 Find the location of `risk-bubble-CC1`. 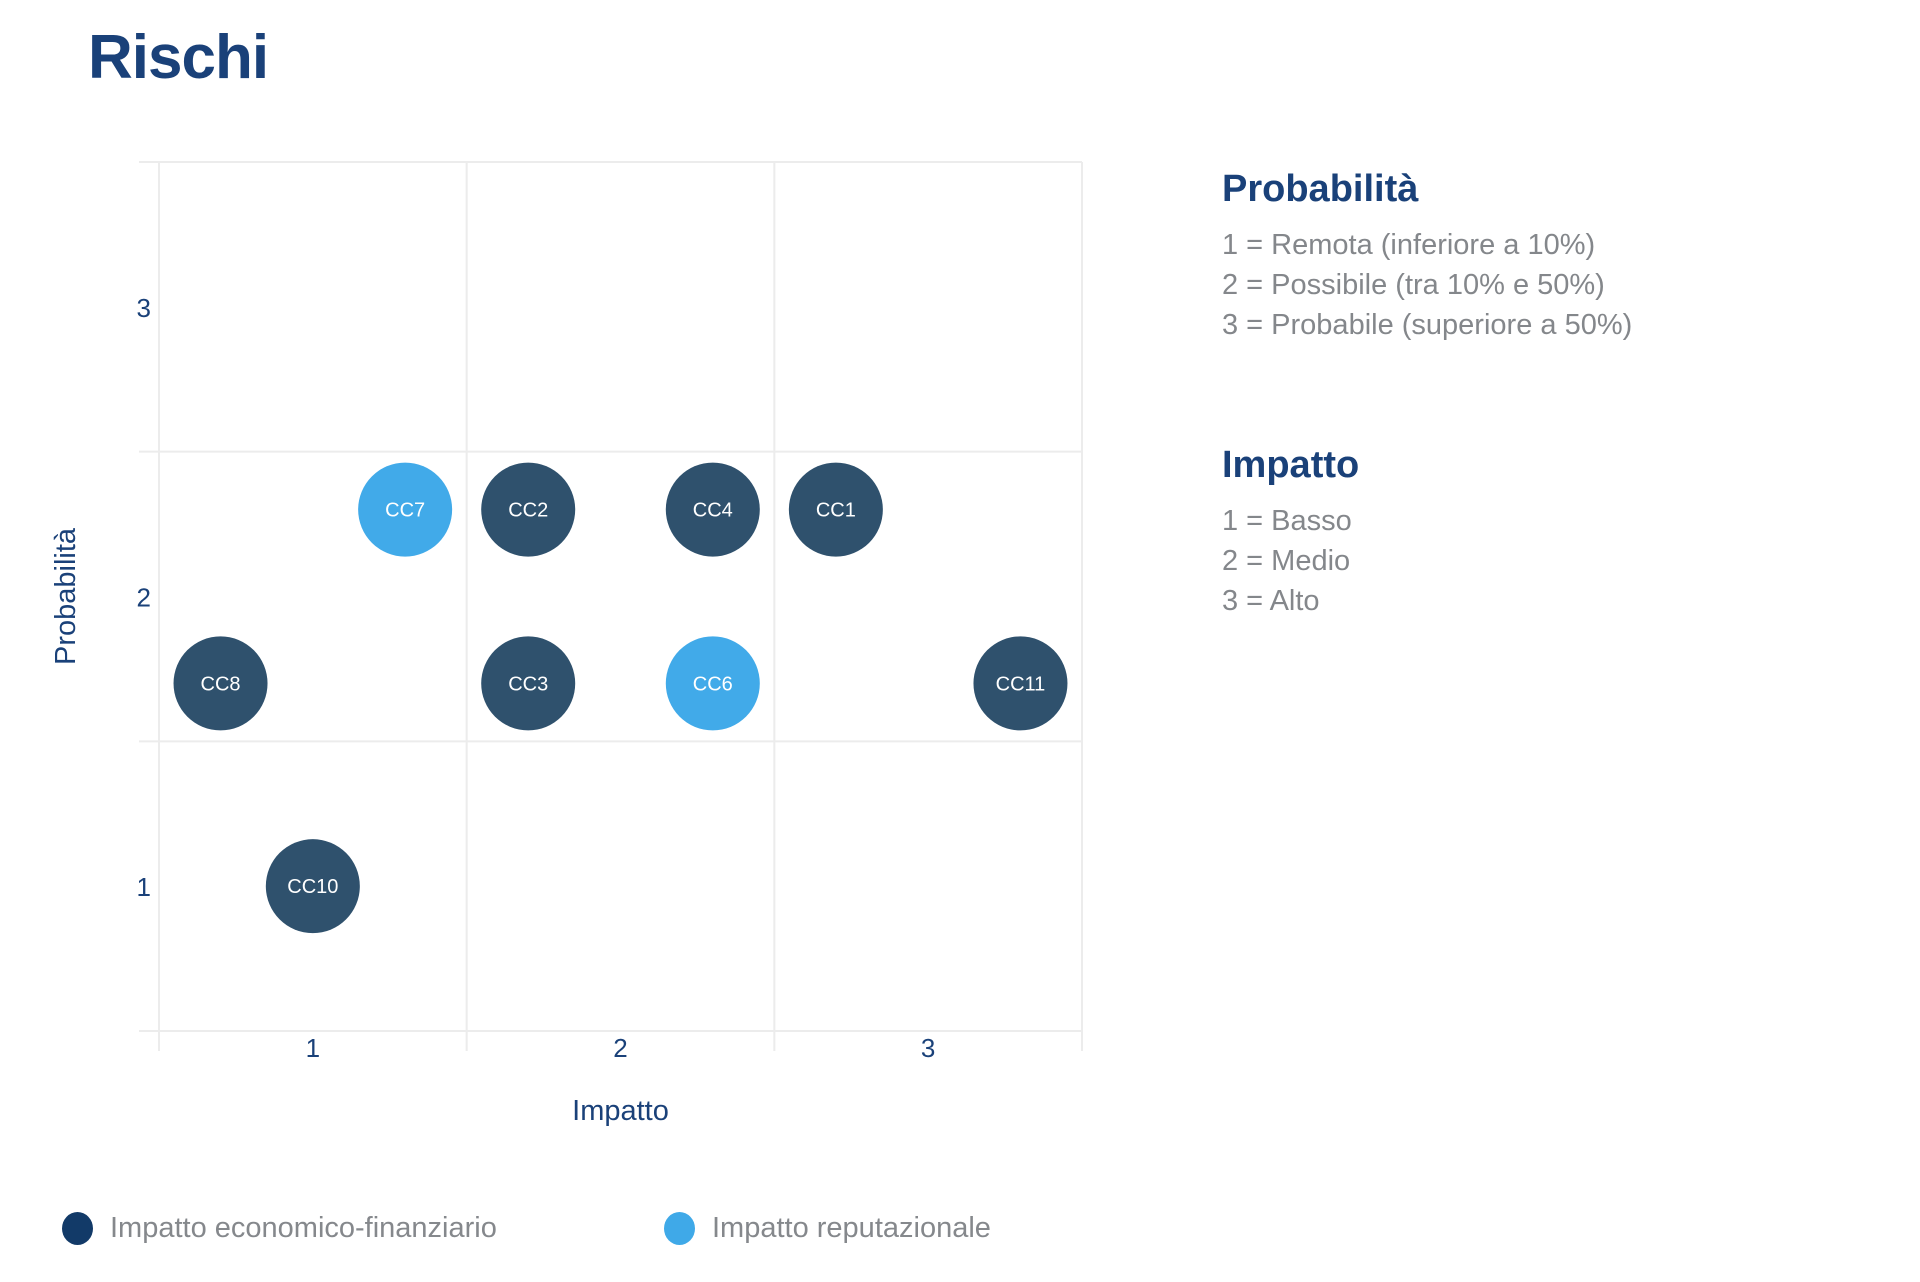

risk-bubble-CC1 is located at coordinates (835, 509).